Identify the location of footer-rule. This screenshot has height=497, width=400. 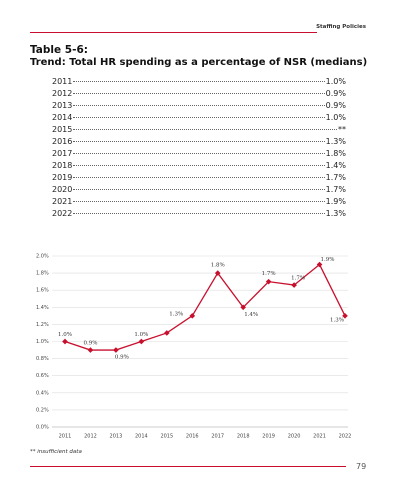
(188, 466).